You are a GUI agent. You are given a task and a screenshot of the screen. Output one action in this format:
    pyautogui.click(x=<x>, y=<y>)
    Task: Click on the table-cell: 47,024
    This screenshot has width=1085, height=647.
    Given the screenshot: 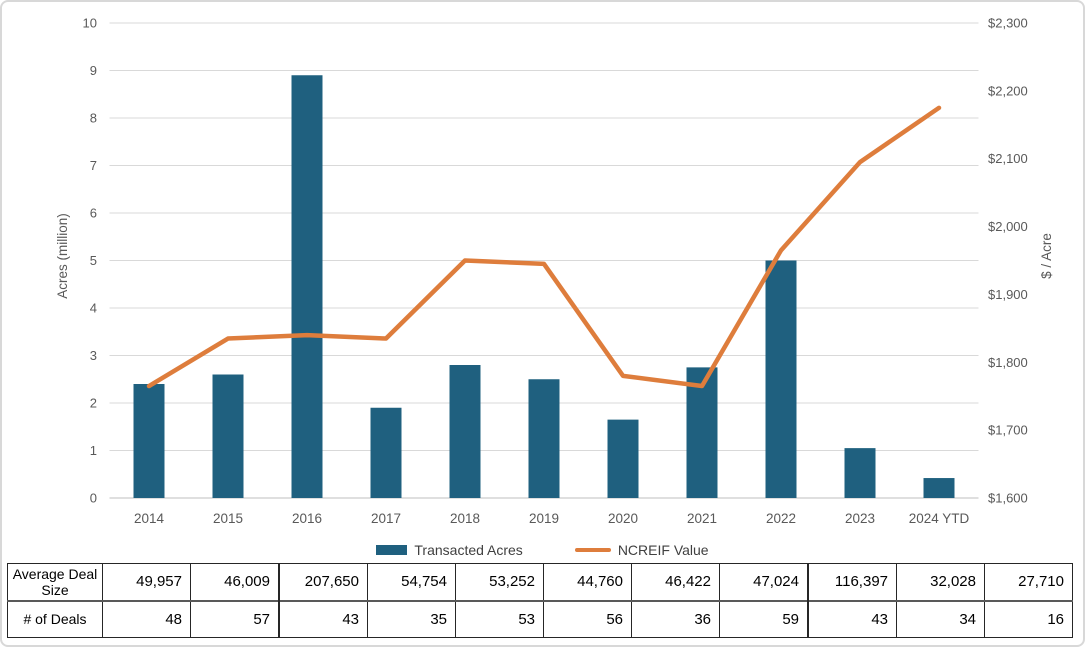 What is the action you would take?
    pyautogui.click(x=764, y=582)
    